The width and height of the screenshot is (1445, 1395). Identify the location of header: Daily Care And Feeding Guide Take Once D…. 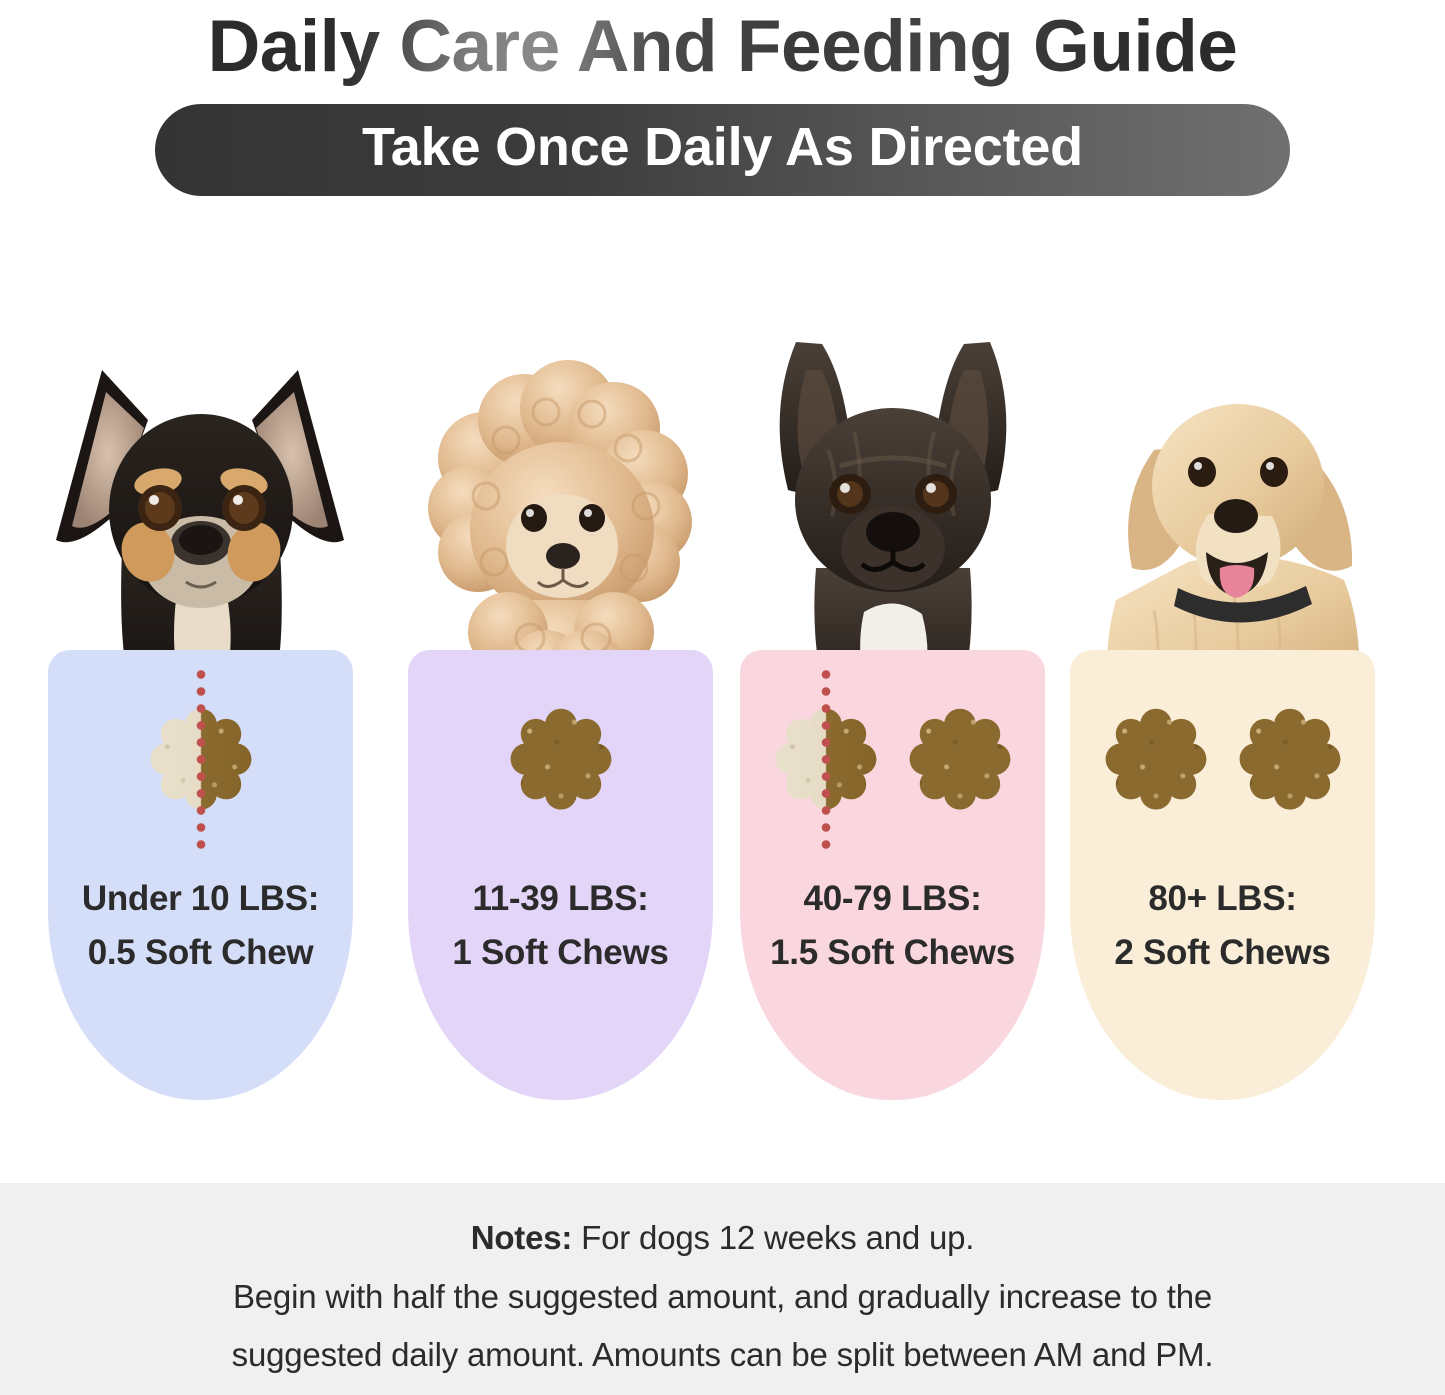
(722, 98).